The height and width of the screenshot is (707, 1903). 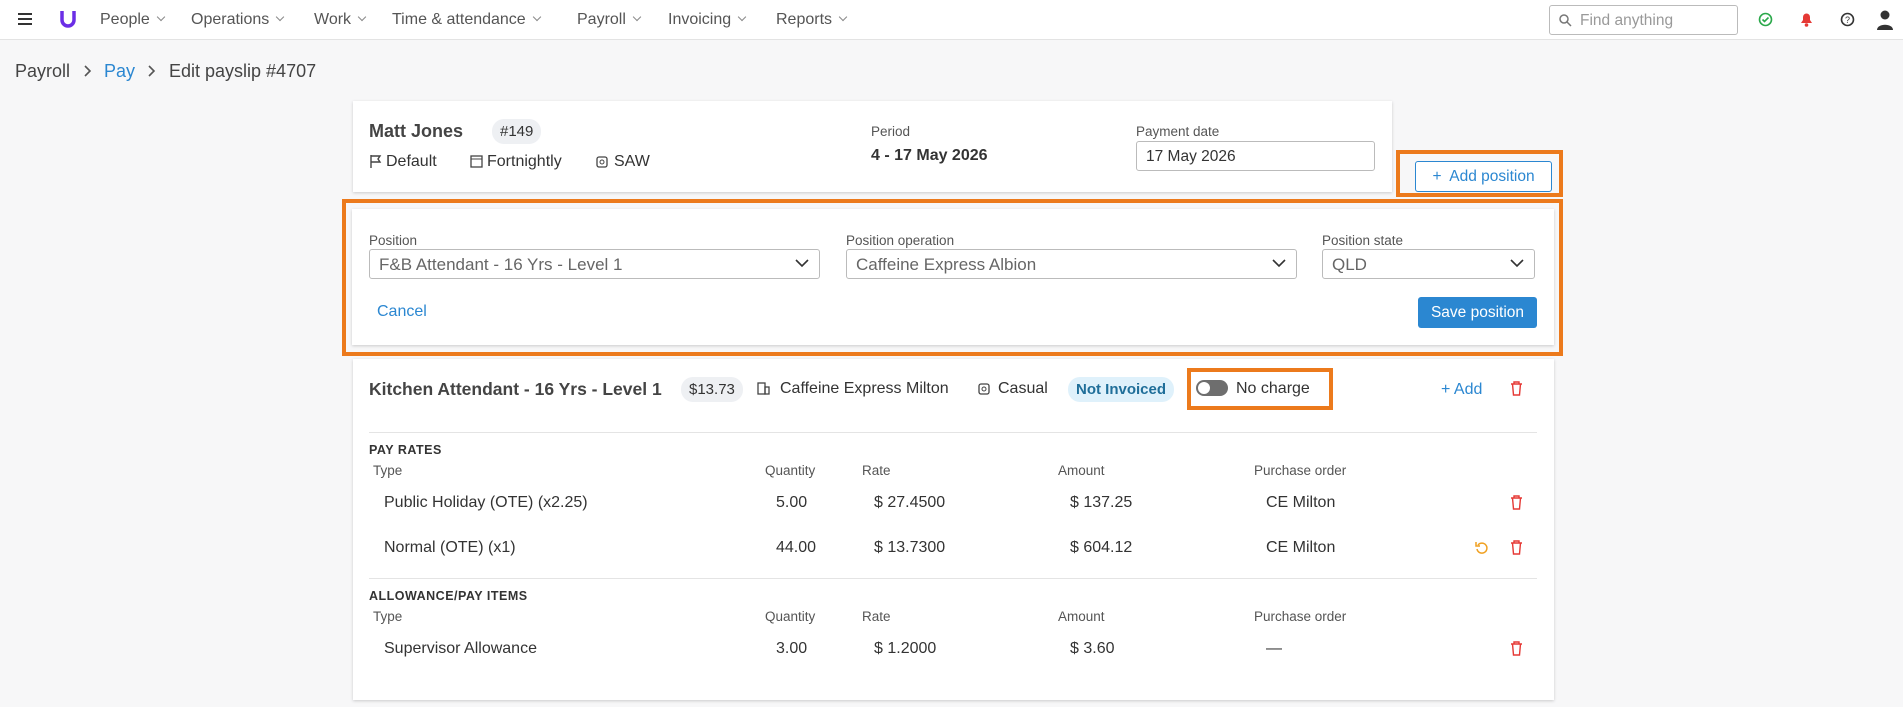 I want to click on field-label: Position operation, so click(x=900, y=240).